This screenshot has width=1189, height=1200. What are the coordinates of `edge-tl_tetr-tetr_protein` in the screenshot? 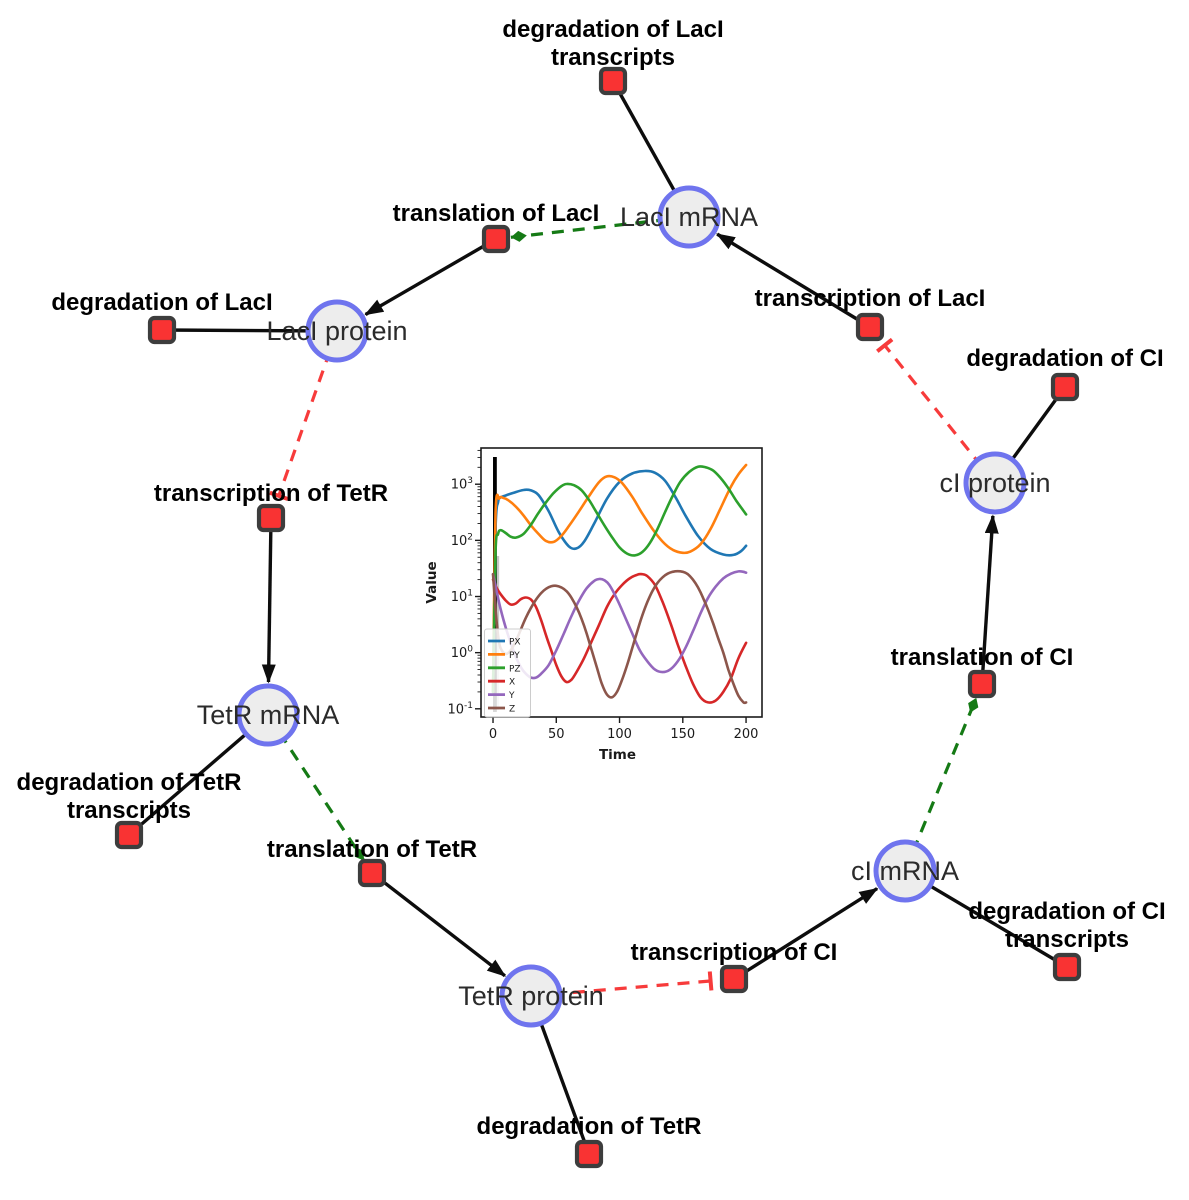 It's located at (438, 924).